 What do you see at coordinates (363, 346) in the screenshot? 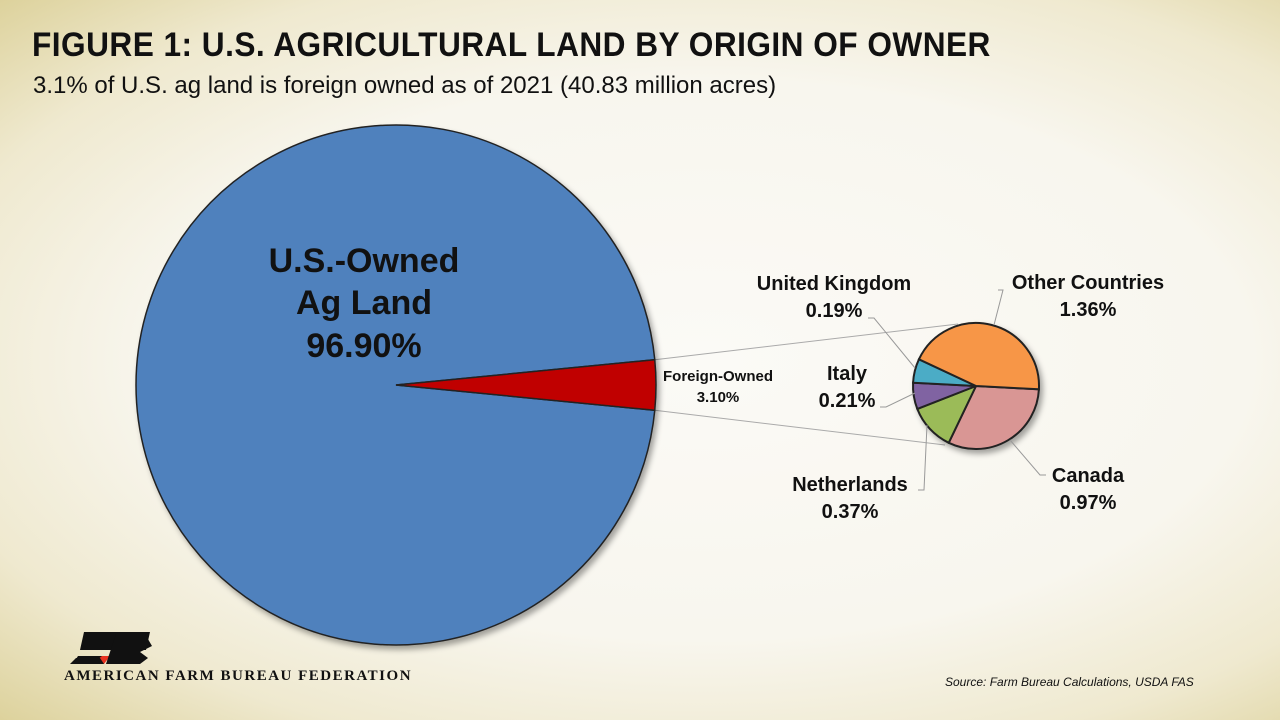
I see `label-us-owned-value: 96.90%` at bounding box center [363, 346].